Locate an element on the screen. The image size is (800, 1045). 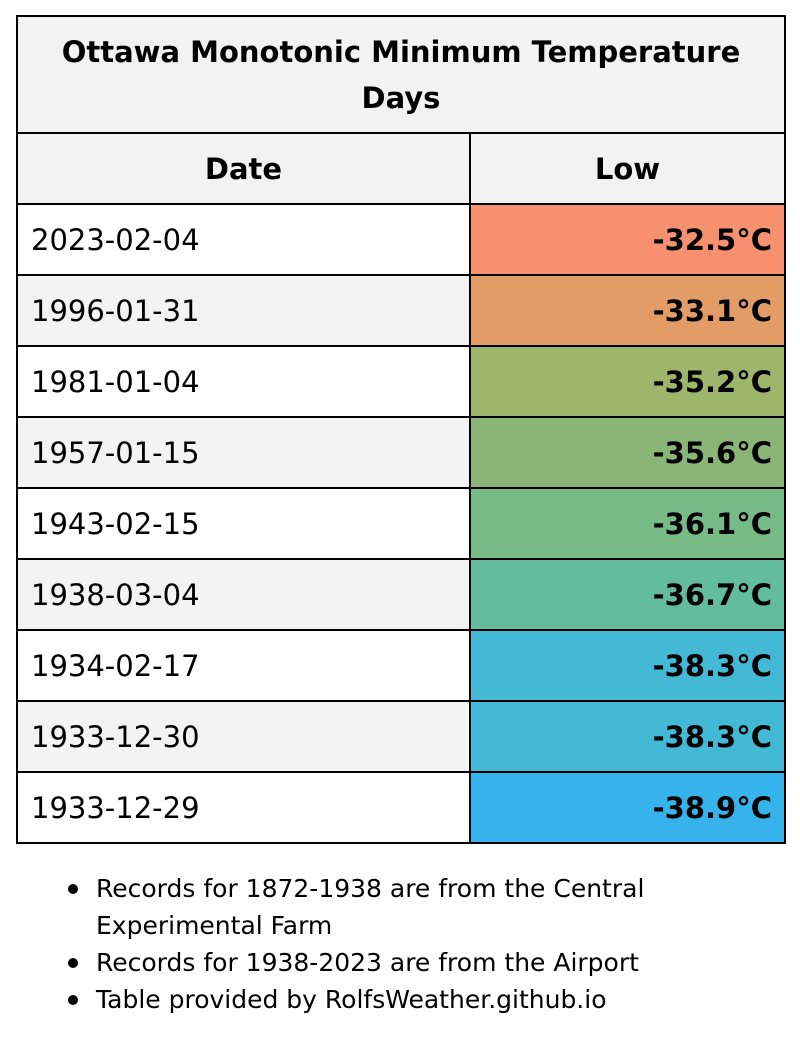
low-cell: -36.7°C is located at coordinates (627, 594).